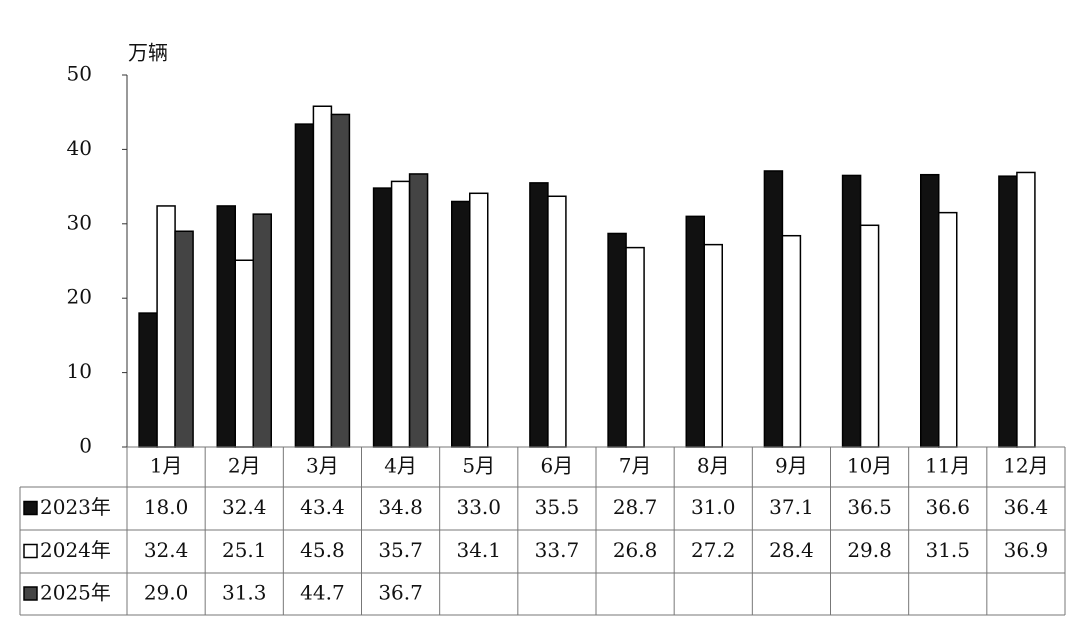  What do you see at coordinates (79, 297) in the screenshot?
I see `y-tick-label: 20` at bounding box center [79, 297].